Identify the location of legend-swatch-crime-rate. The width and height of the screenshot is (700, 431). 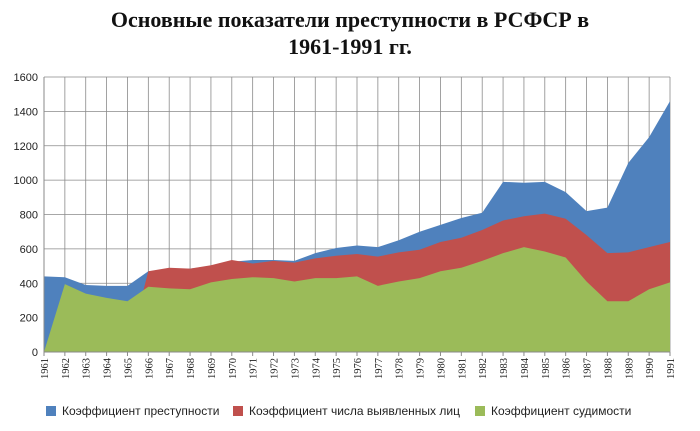
(51, 411).